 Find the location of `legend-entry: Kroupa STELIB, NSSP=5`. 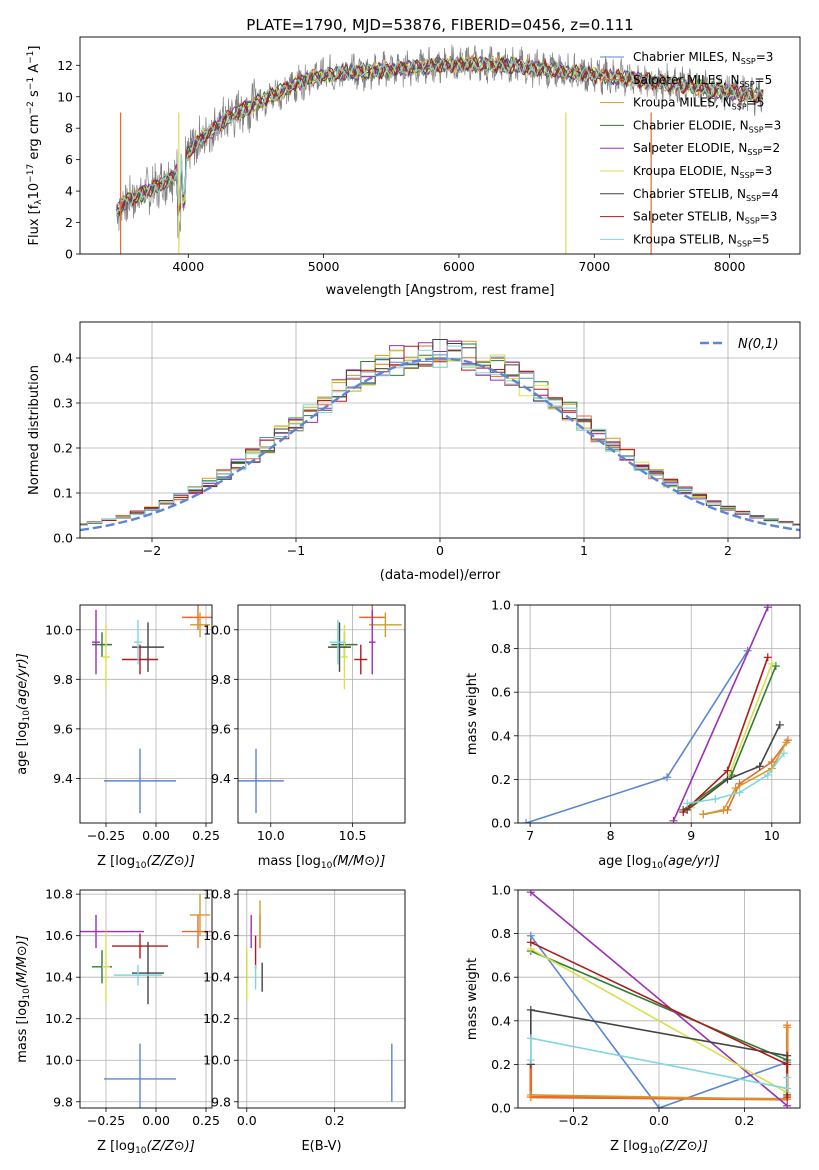

legend-entry: Kroupa STELIB, NSSP=5 is located at coordinates (701, 240).